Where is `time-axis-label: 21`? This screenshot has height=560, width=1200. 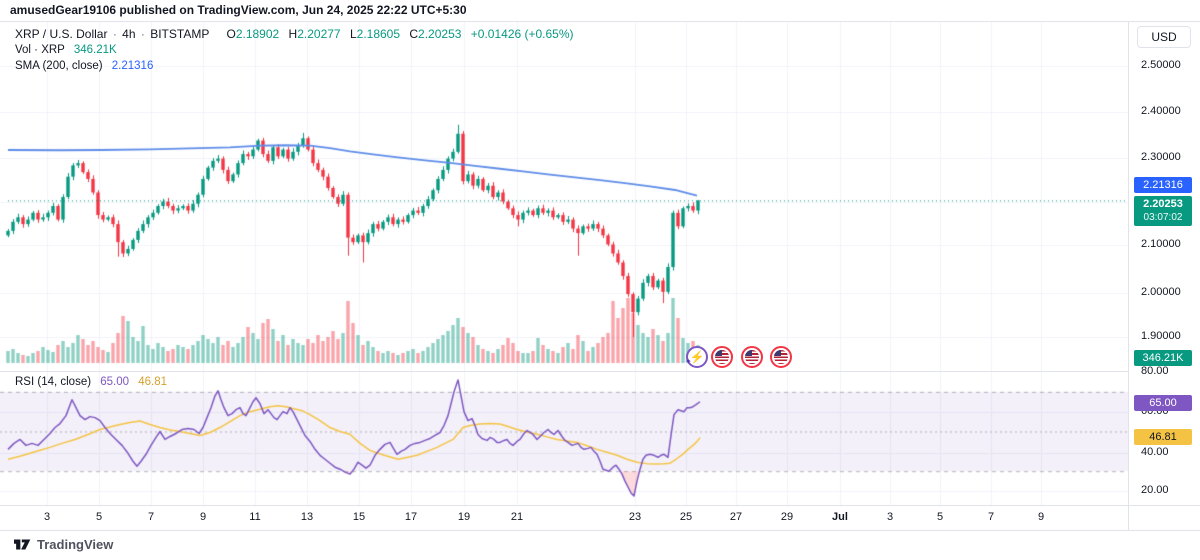 time-axis-label: 21 is located at coordinates (517, 517).